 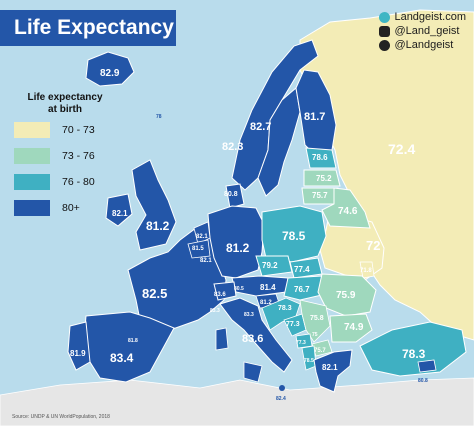 I want to click on label-uk: 81.2, so click(x=158, y=226).